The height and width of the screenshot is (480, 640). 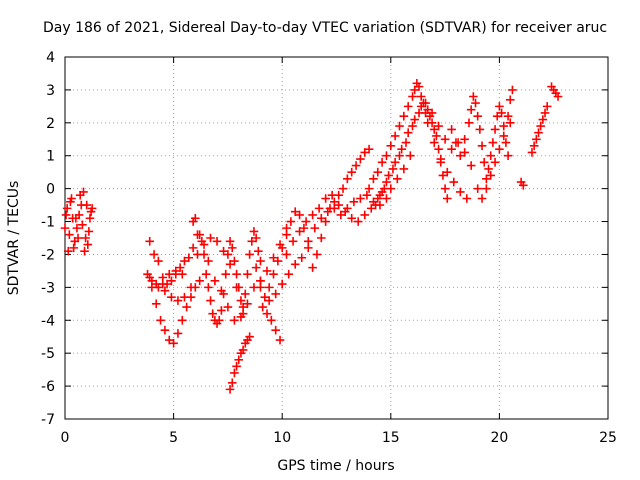 I want to click on x-axis-label: GPS time / hours, so click(x=335, y=466).